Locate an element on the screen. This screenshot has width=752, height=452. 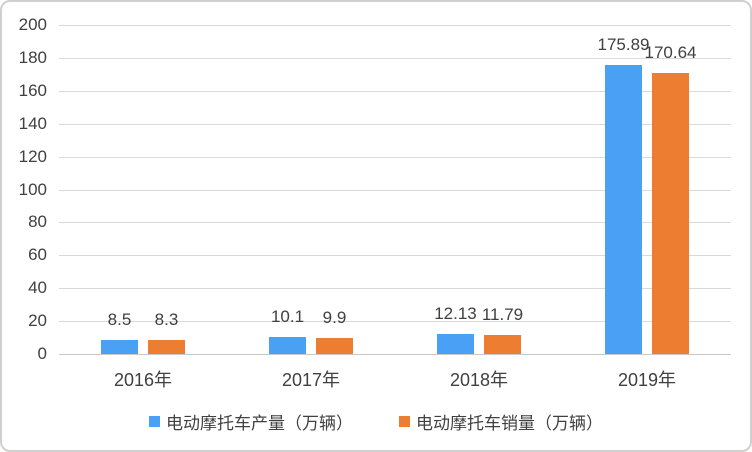
data-label: 11.79 is located at coordinates (502, 314).